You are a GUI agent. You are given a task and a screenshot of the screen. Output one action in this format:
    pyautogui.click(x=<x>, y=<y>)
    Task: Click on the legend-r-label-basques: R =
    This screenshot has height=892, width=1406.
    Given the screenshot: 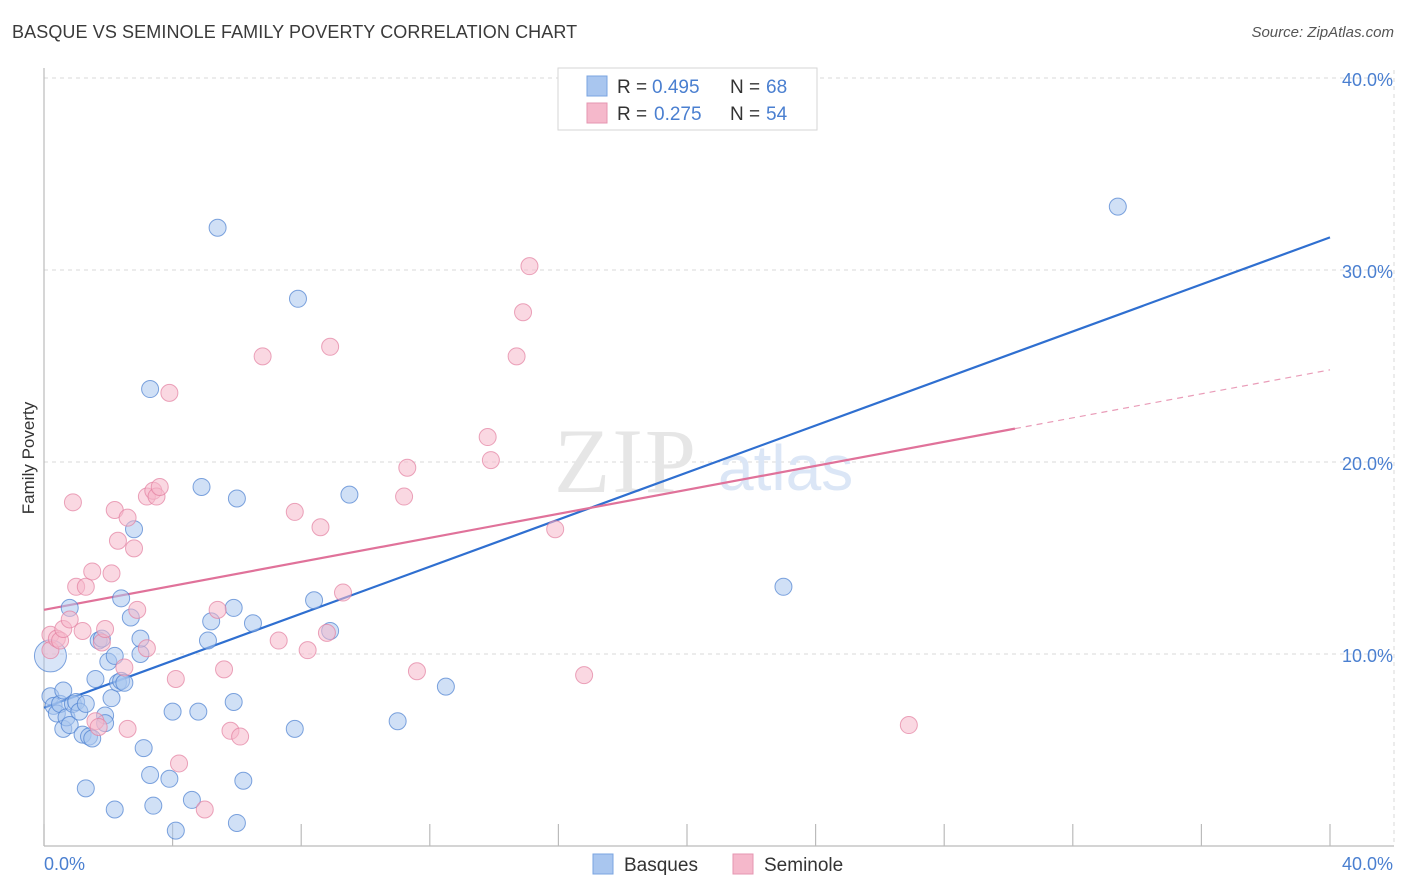 What is the action you would take?
    pyautogui.click(x=632, y=87)
    